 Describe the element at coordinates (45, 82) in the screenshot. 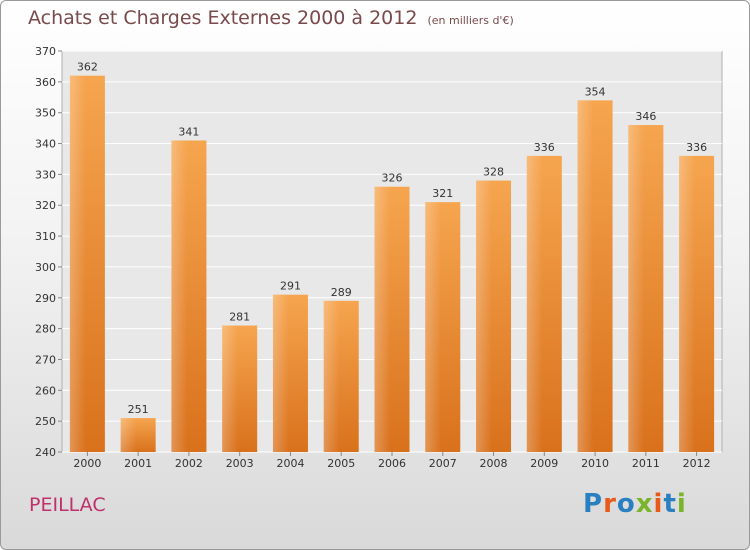

I see `y-tick-label: 360` at that location.